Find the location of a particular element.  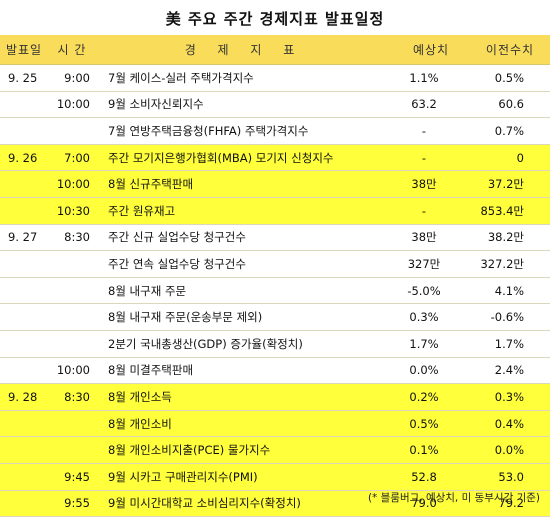

table-row: 8월 내구재 주문(운송부문 제외) 0.3% -0.6% is located at coordinates (275, 317).